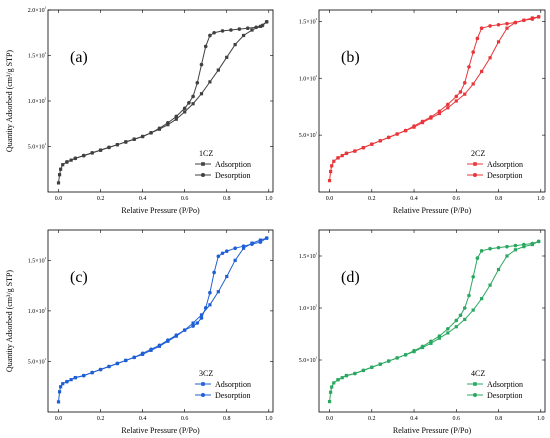 The width and height of the screenshot is (550, 438). What do you see at coordinates (372, 199) in the screenshot?
I see `x-tick-label: 0.2` at bounding box center [372, 199].